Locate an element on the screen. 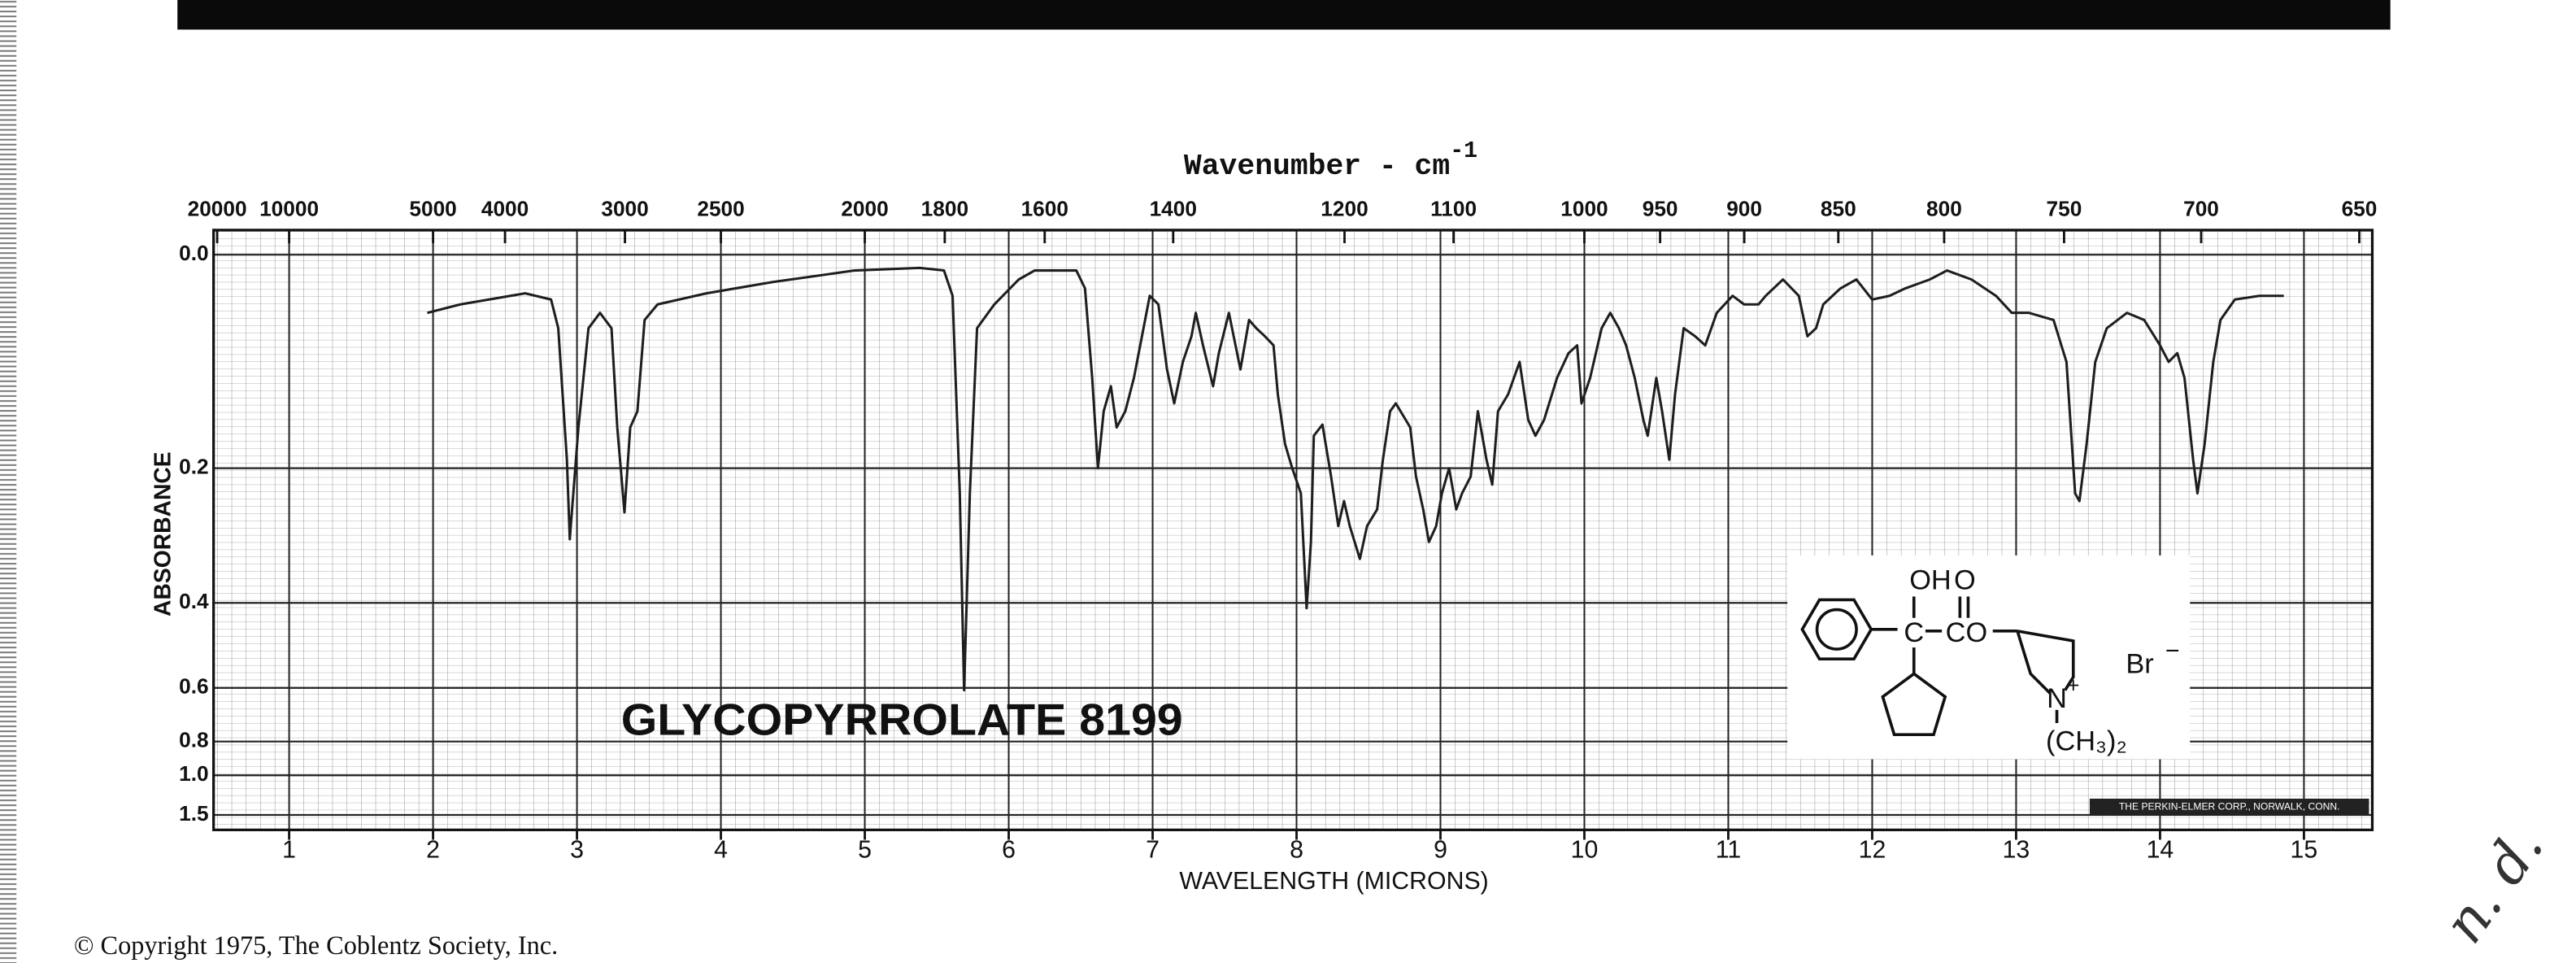 Image resolution: width=2576 pixels, height=963 pixels. top-tick-label: 1100 is located at coordinates (1454, 209).